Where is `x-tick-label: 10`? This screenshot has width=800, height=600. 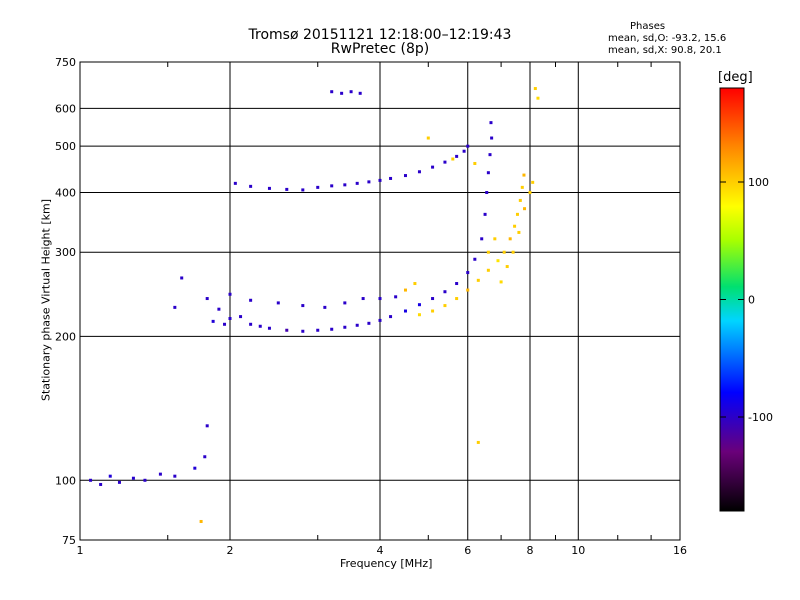 x-tick-label: 10 is located at coordinates (578, 550).